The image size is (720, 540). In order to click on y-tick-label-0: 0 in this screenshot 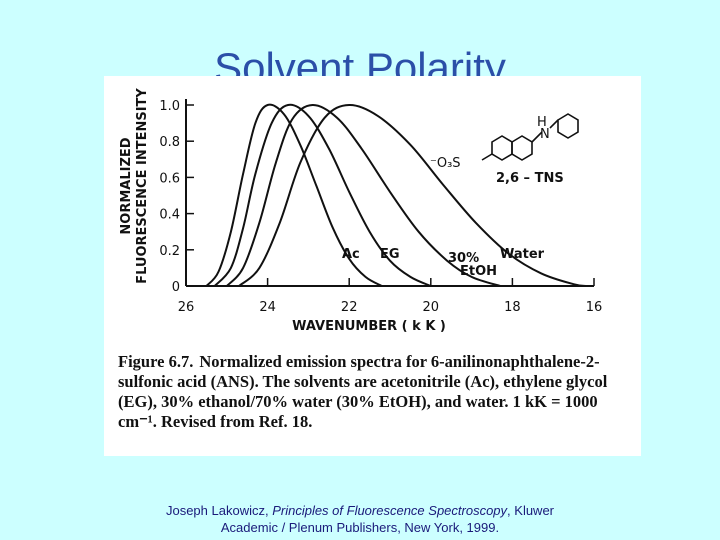, I will do `click(176, 287)`.